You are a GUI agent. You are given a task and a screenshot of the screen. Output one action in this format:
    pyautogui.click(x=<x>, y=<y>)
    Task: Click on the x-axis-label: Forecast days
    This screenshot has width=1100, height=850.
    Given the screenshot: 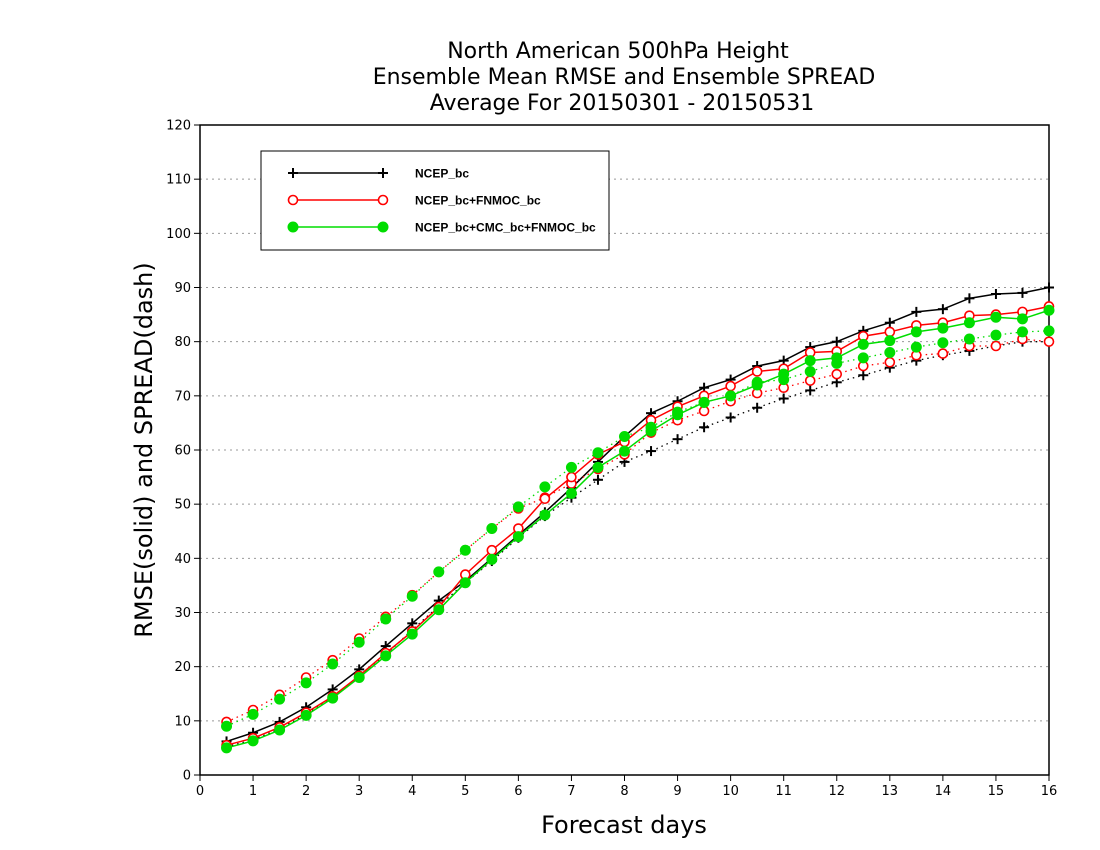 What is the action you would take?
    pyautogui.click(x=624, y=825)
    